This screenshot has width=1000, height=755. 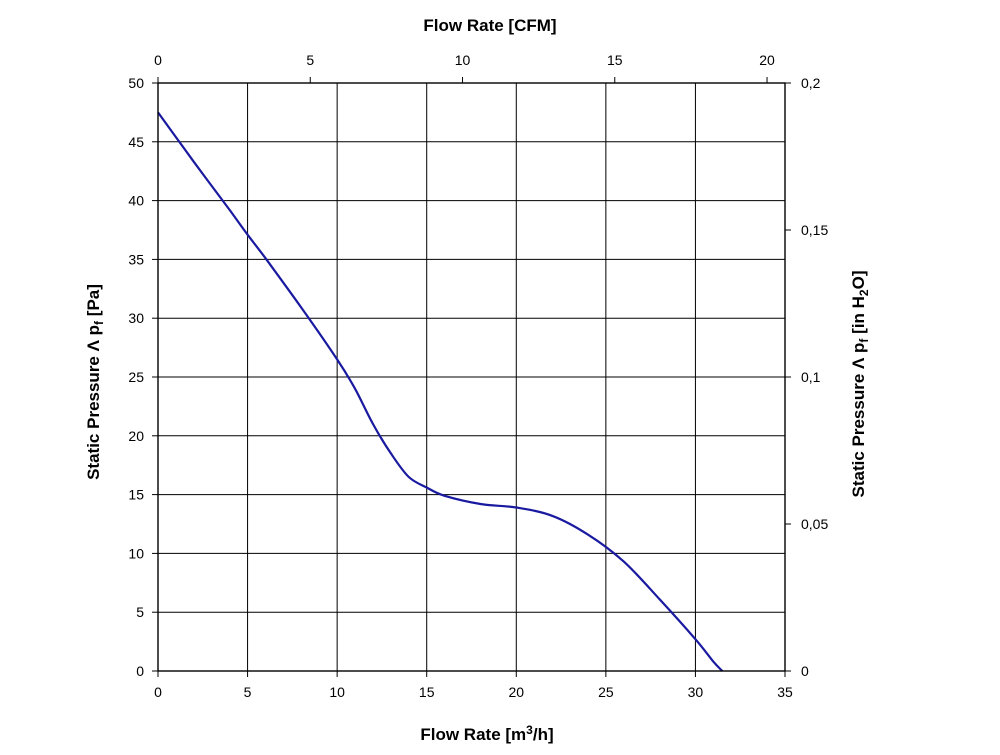 What do you see at coordinates (136, 83) in the screenshot?
I see `y-tick-label: 50` at bounding box center [136, 83].